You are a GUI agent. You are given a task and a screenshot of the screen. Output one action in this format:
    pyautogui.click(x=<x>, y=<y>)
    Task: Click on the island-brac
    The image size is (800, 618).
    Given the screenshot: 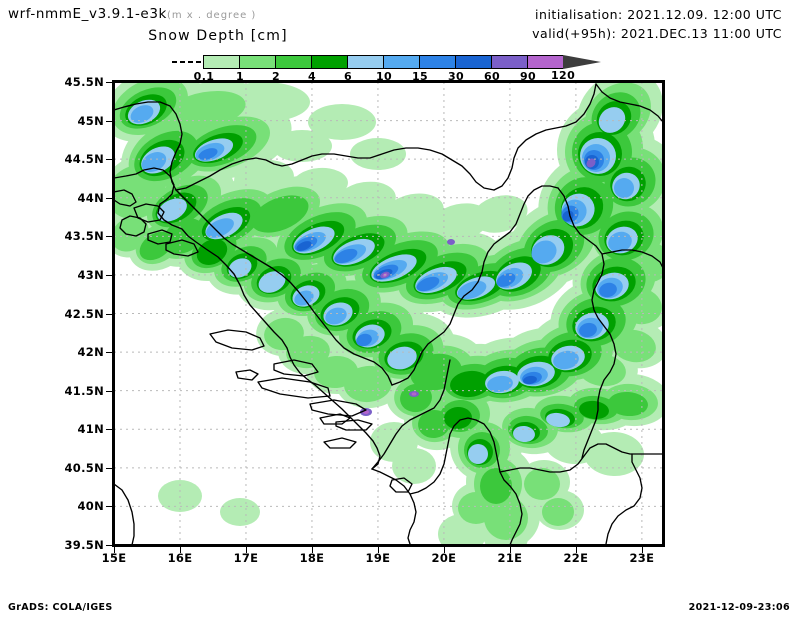 What is the action you would take?
    pyautogui.click(x=296, y=368)
    